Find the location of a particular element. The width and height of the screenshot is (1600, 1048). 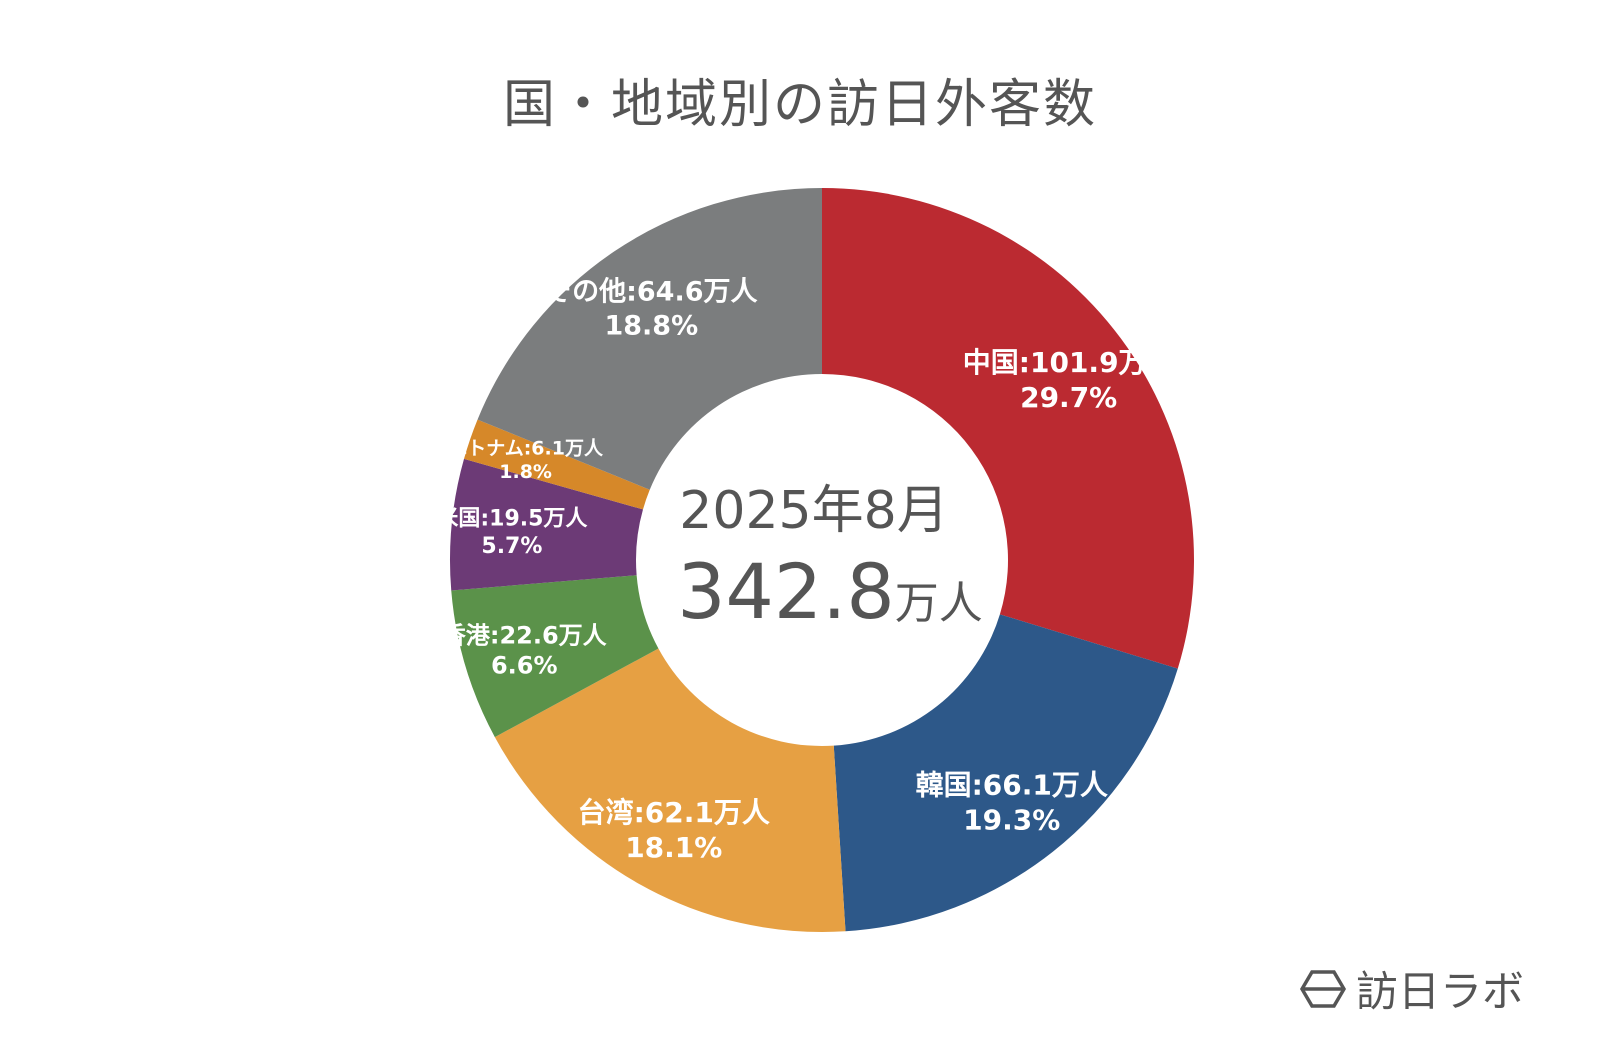

slice-label-percent: 29.7% is located at coordinates (1068, 397).